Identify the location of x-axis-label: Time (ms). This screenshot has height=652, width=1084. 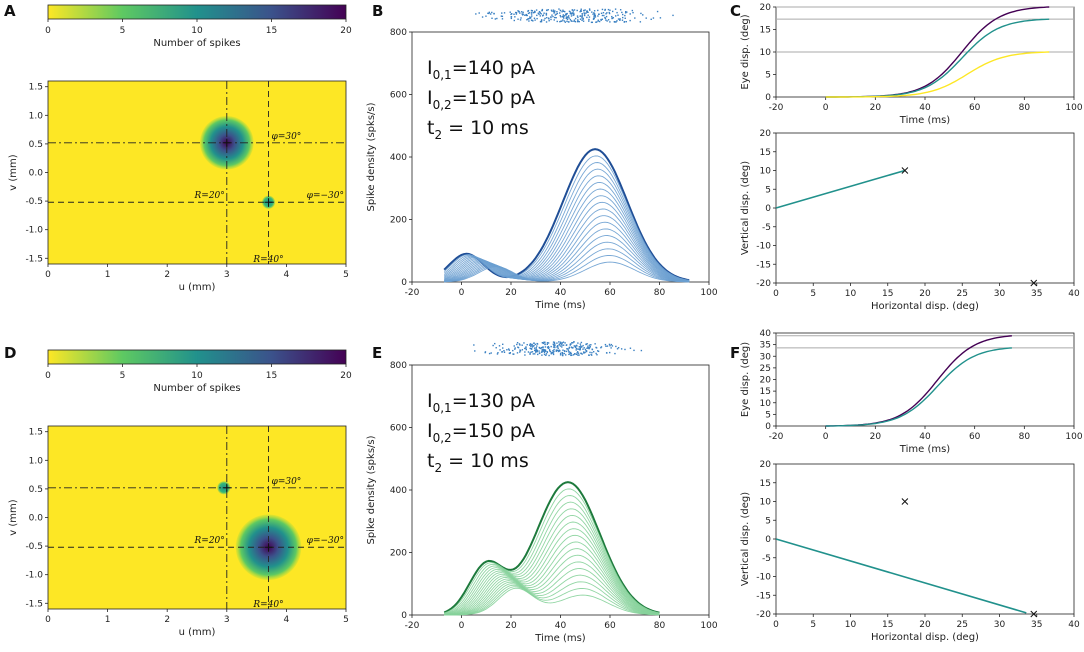
(925, 449).